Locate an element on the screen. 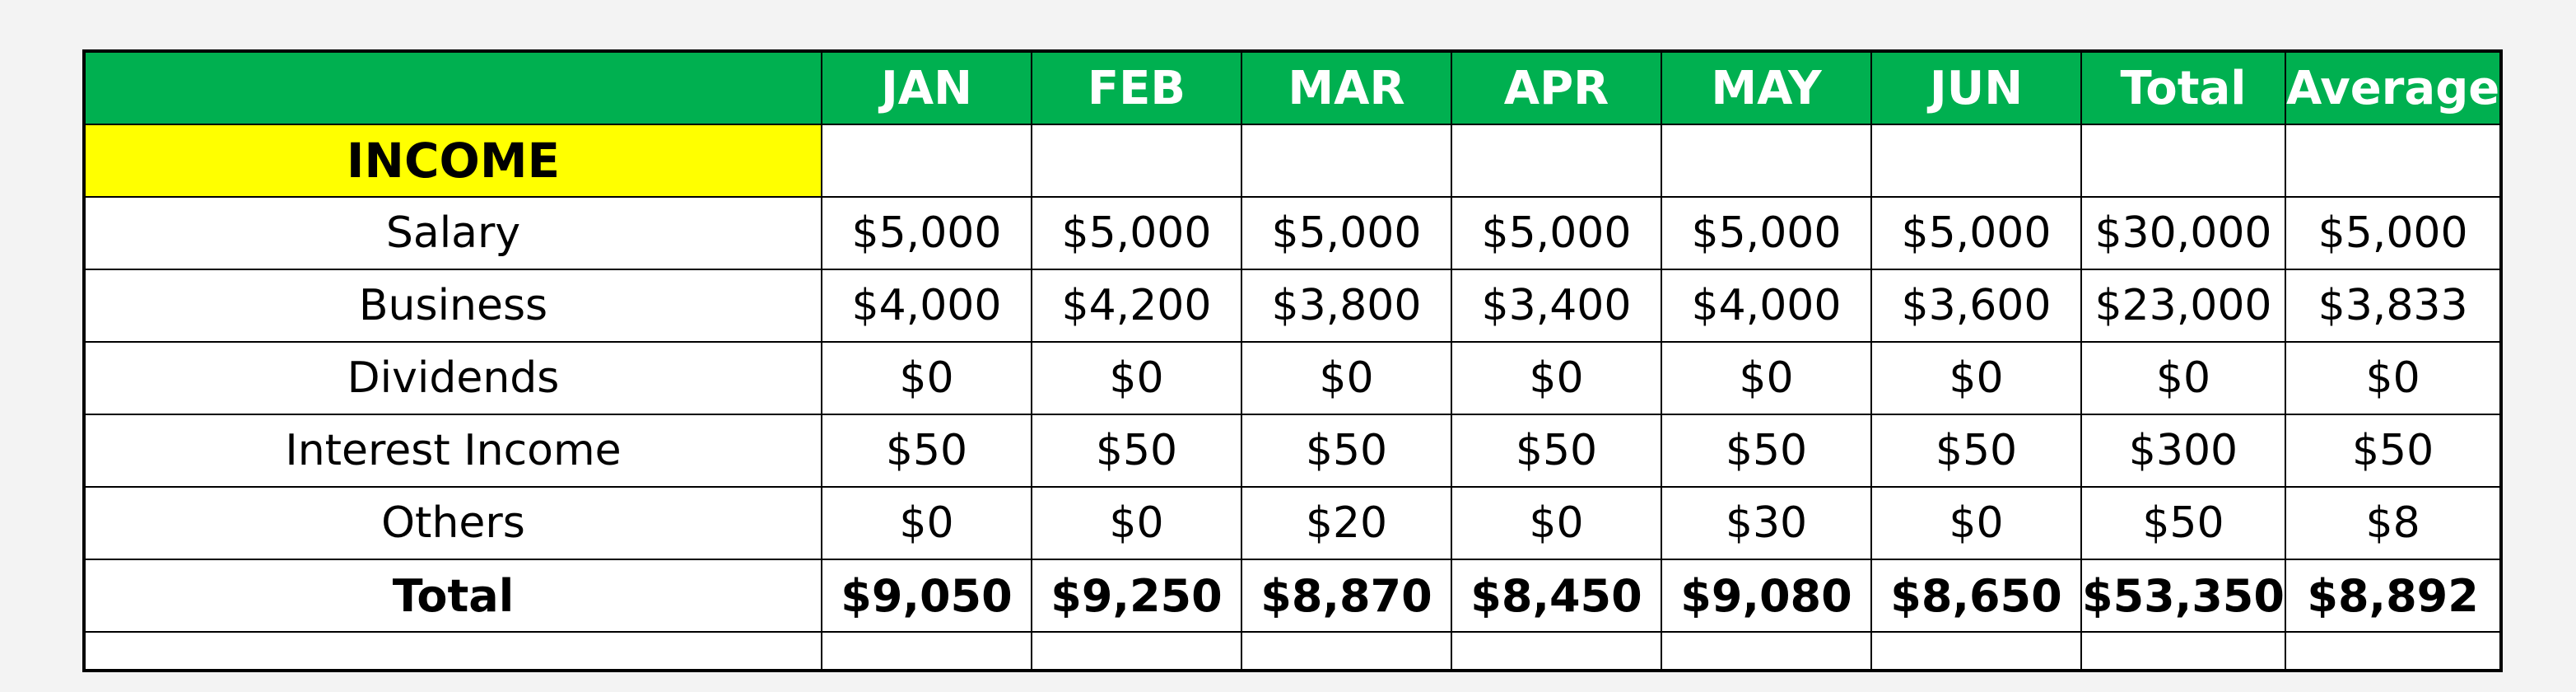  table-row-empty is located at coordinates (1293, 651).